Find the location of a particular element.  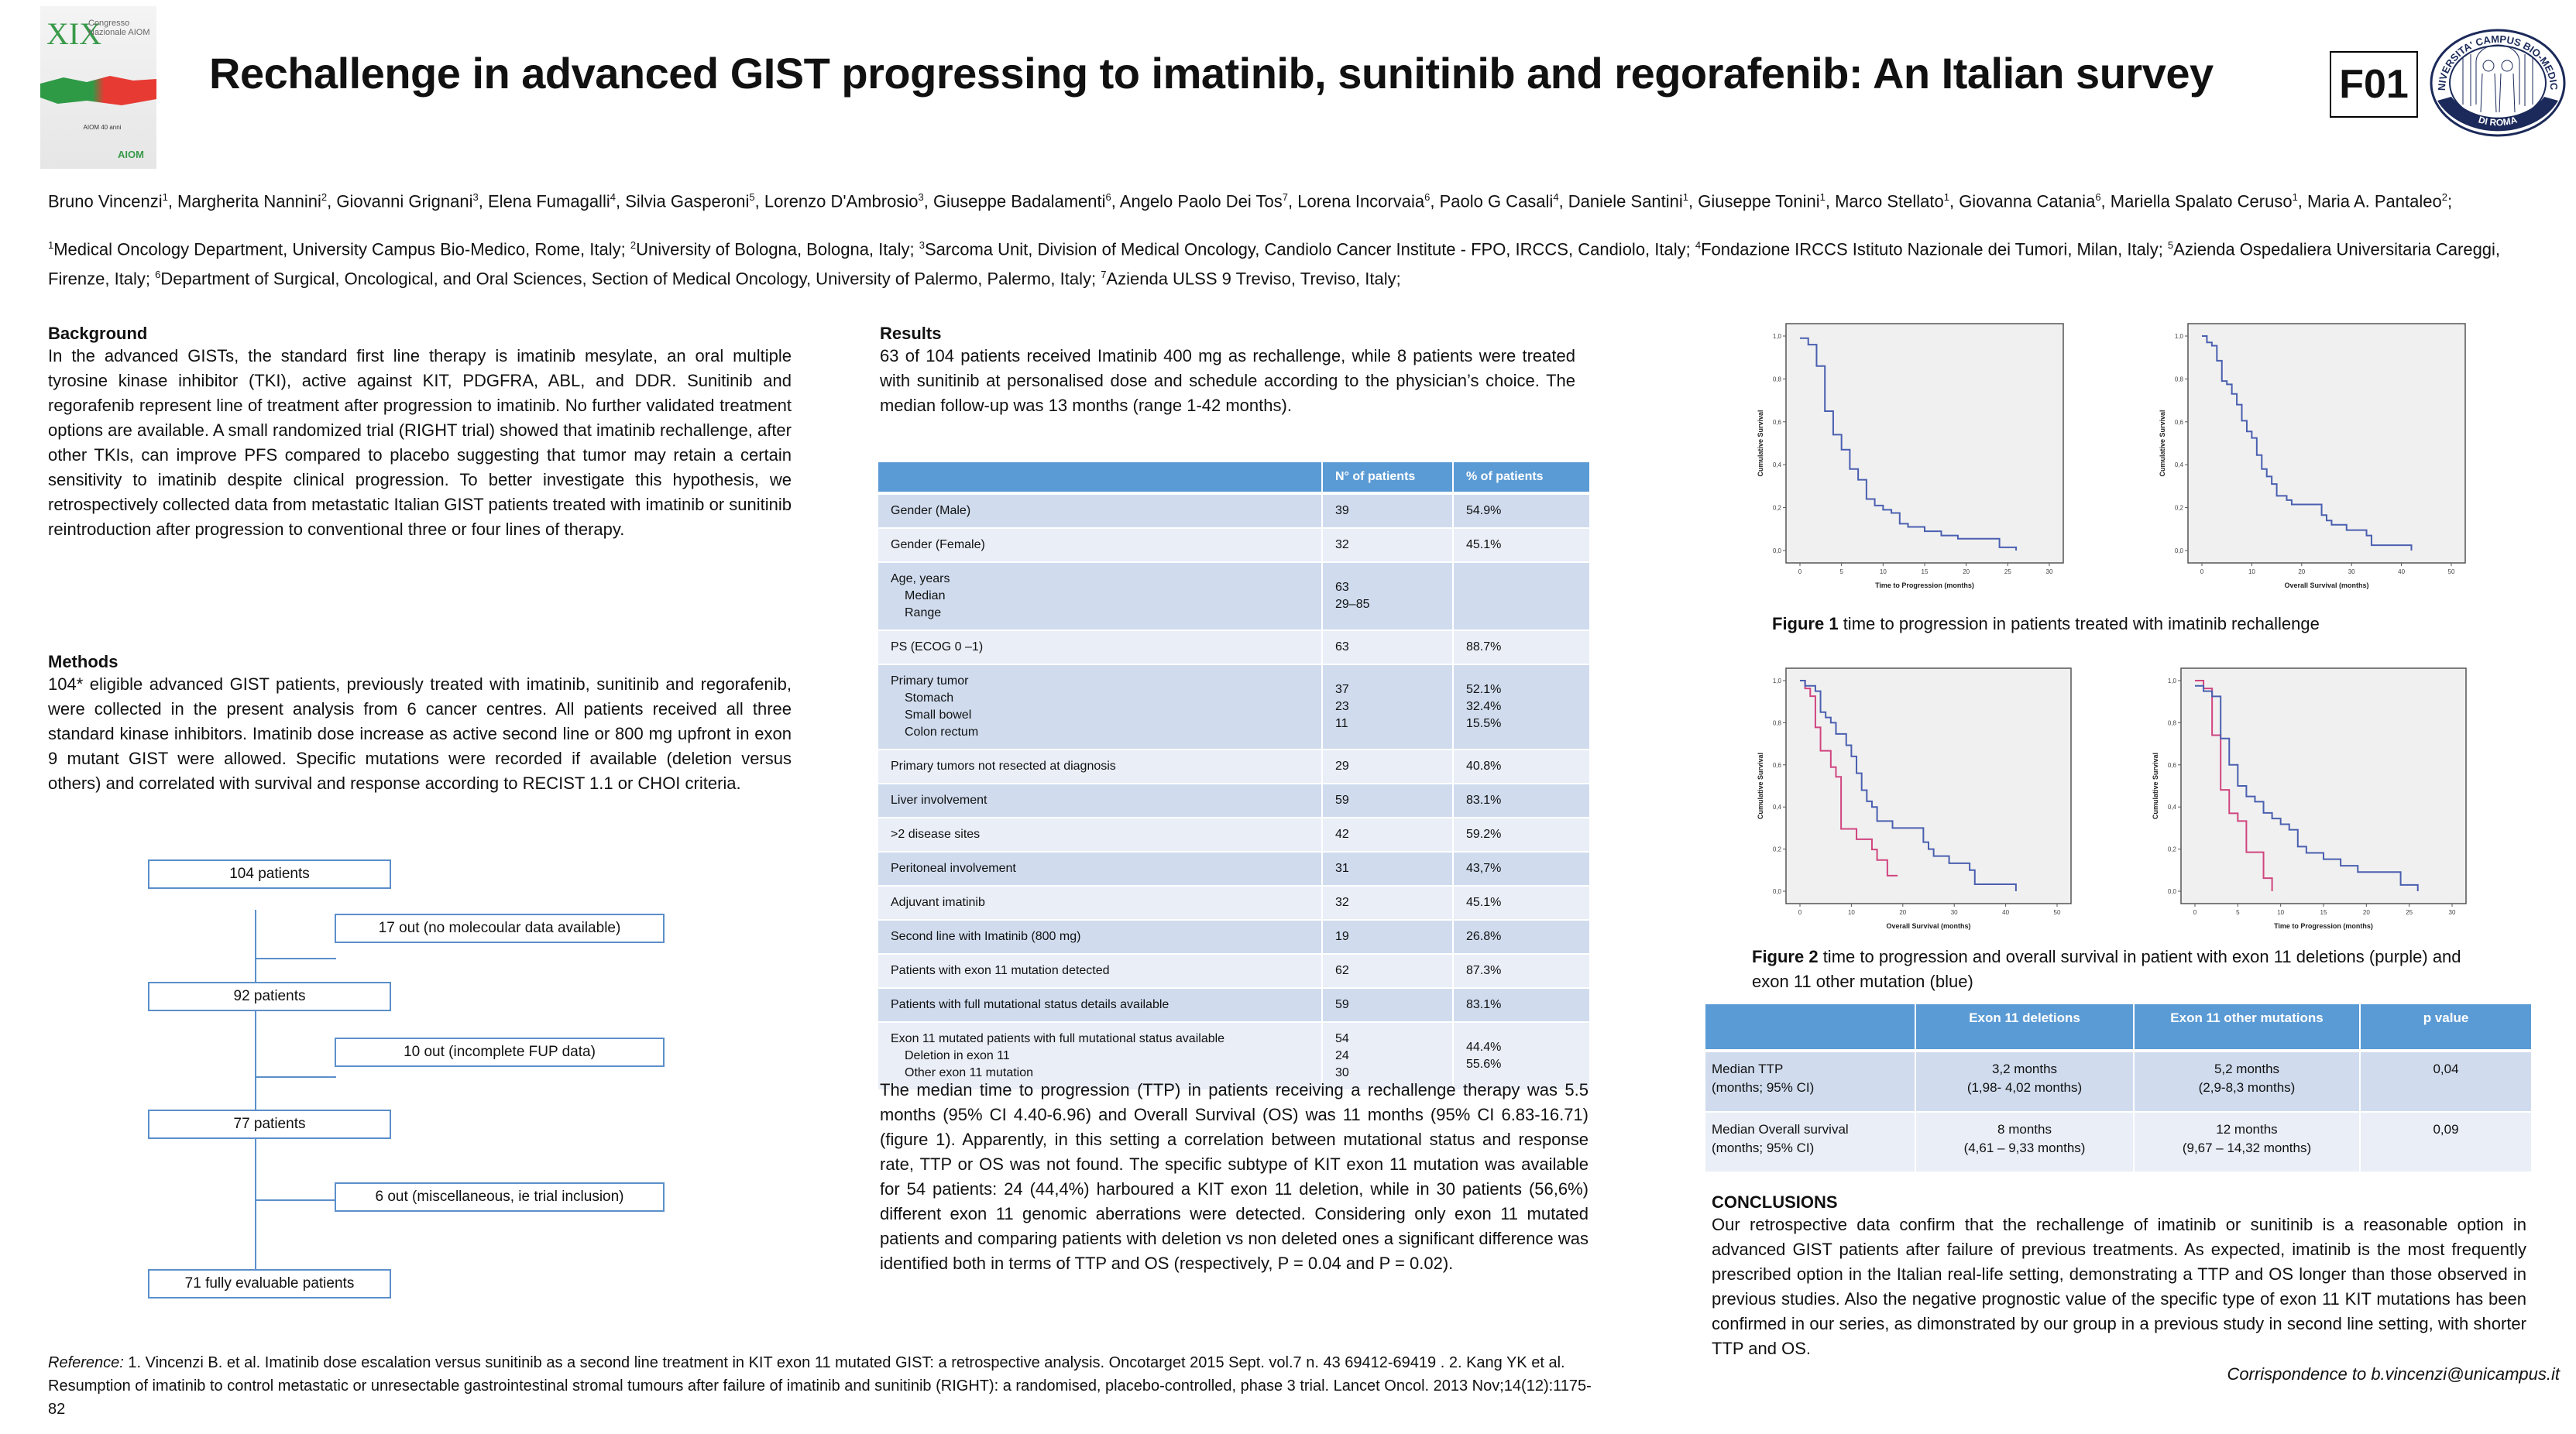

table-cell: 88.7% is located at coordinates (1522, 648).